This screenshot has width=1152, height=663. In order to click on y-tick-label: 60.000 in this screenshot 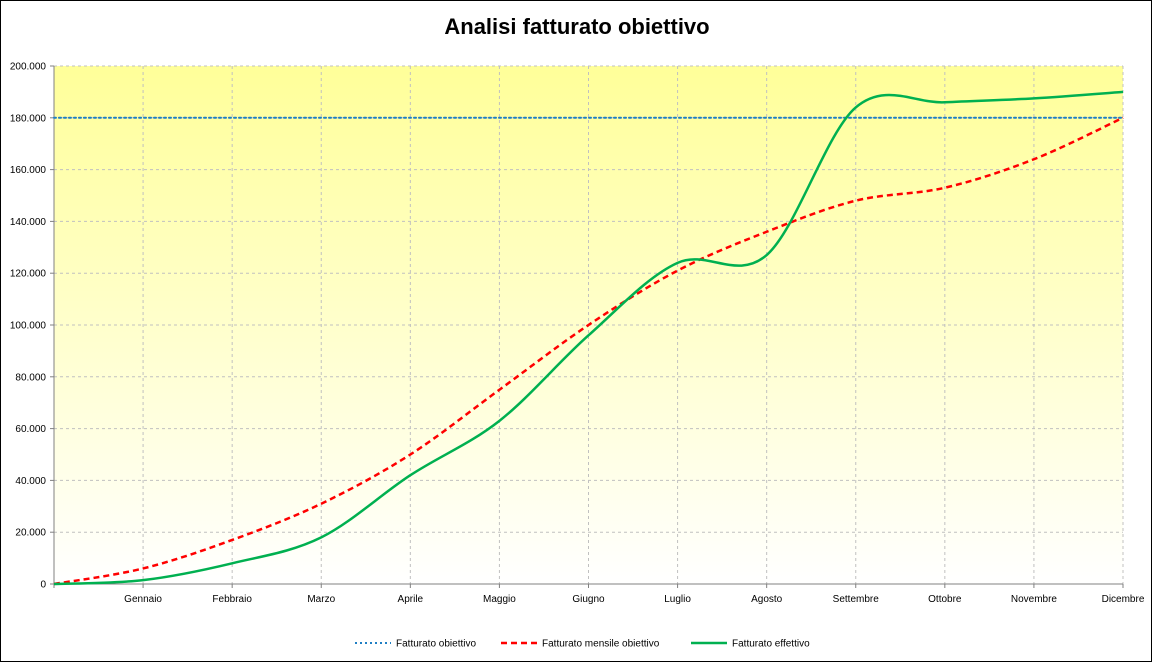, I will do `click(30, 429)`.